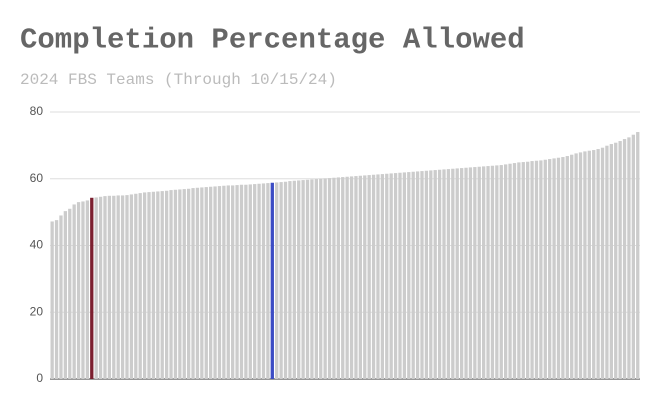 The width and height of the screenshot is (660, 408). I want to click on y-tick-label: 0, so click(39, 378).